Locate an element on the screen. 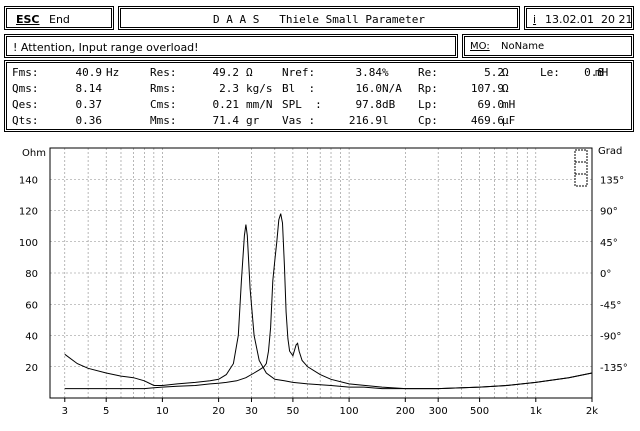 This screenshot has height=431, width=640. y2-tick-label: 135° is located at coordinates (612, 180).